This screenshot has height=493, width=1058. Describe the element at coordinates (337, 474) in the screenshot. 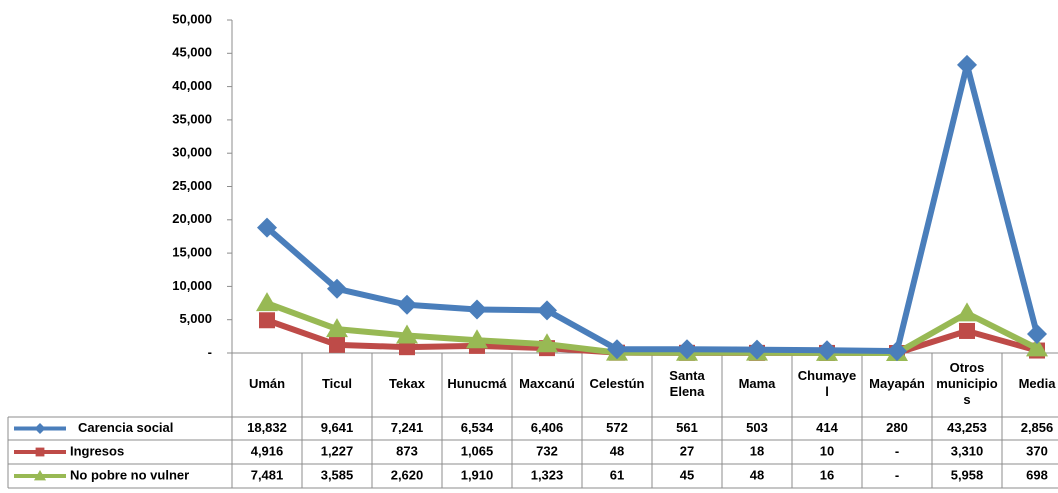

I see `table-value: 3,585` at that location.